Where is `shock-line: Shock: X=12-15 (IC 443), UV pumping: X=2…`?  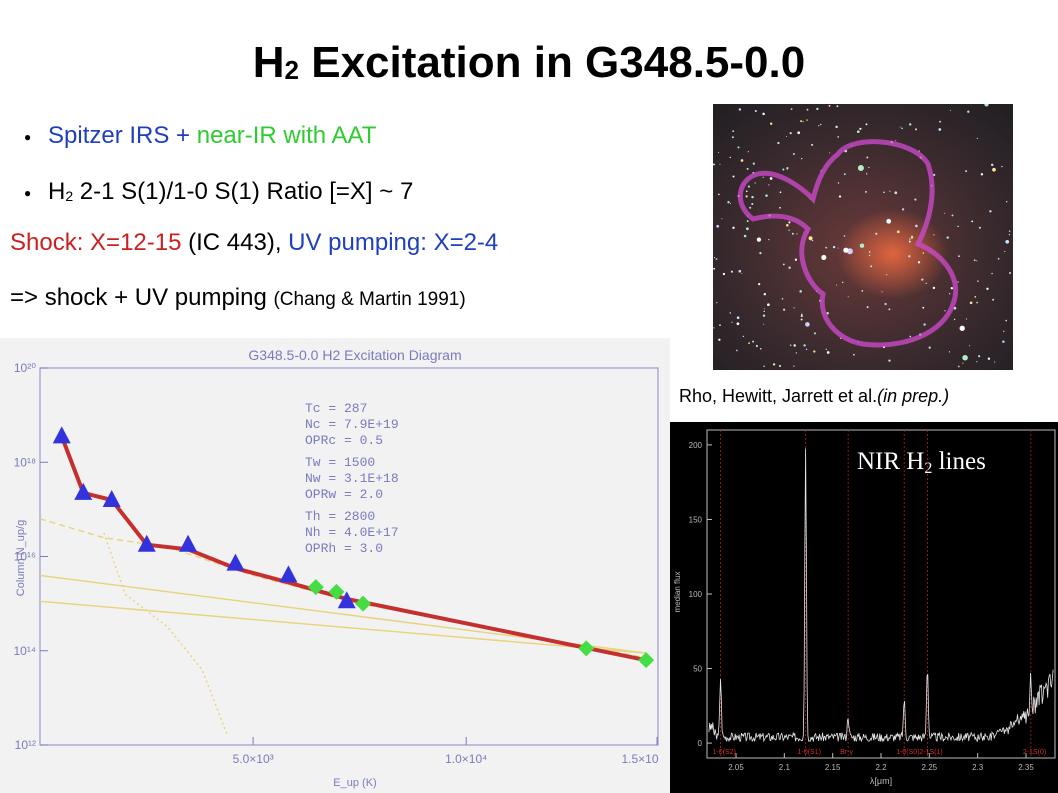
shock-line: Shock: X=12-15 (IC 443), UV pumping: X=2… is located at coordinates (254, 243).